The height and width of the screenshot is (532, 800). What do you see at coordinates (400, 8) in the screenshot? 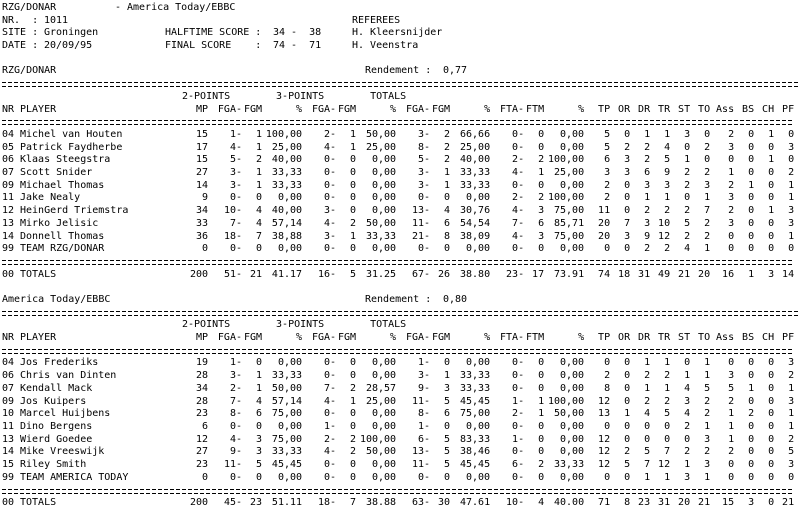
I see `matchup-line: RZG/DONAR - America Today/EBBC` at bounding box center [400, 8].